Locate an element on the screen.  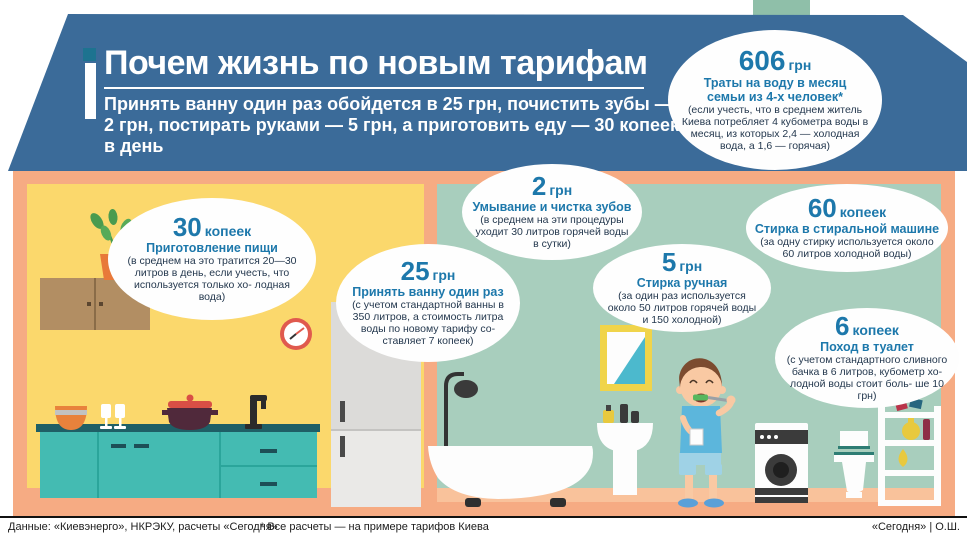
cup-icon is located at coordinates (696, 437).